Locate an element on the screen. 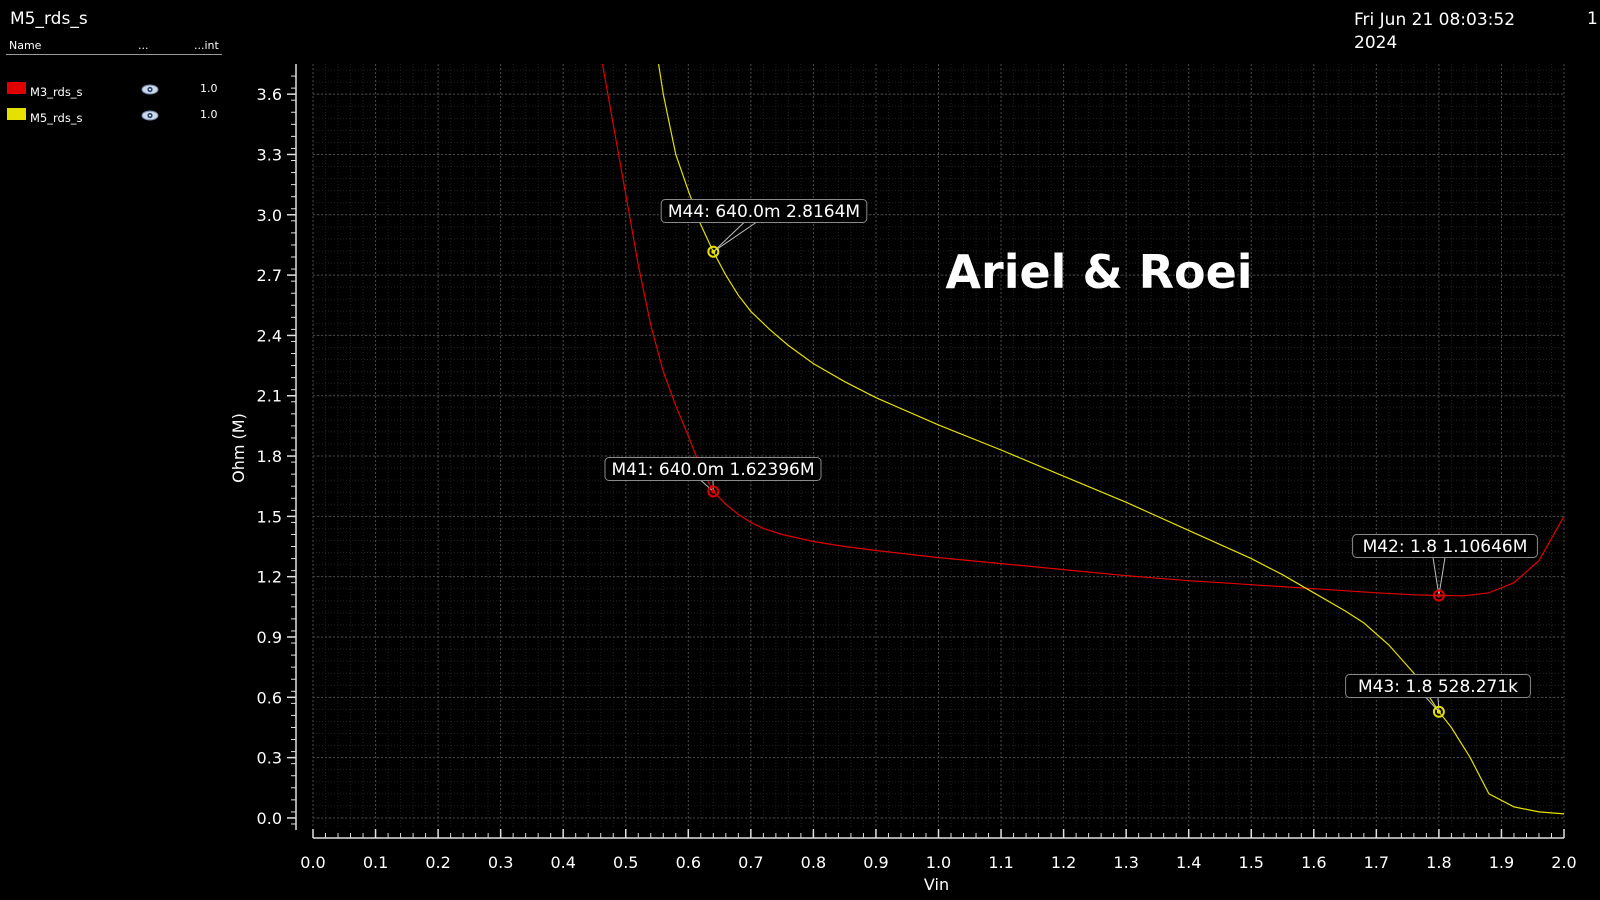  marker-label: M42: 1.8 1.10646M is located at coordinates (1445, 547).